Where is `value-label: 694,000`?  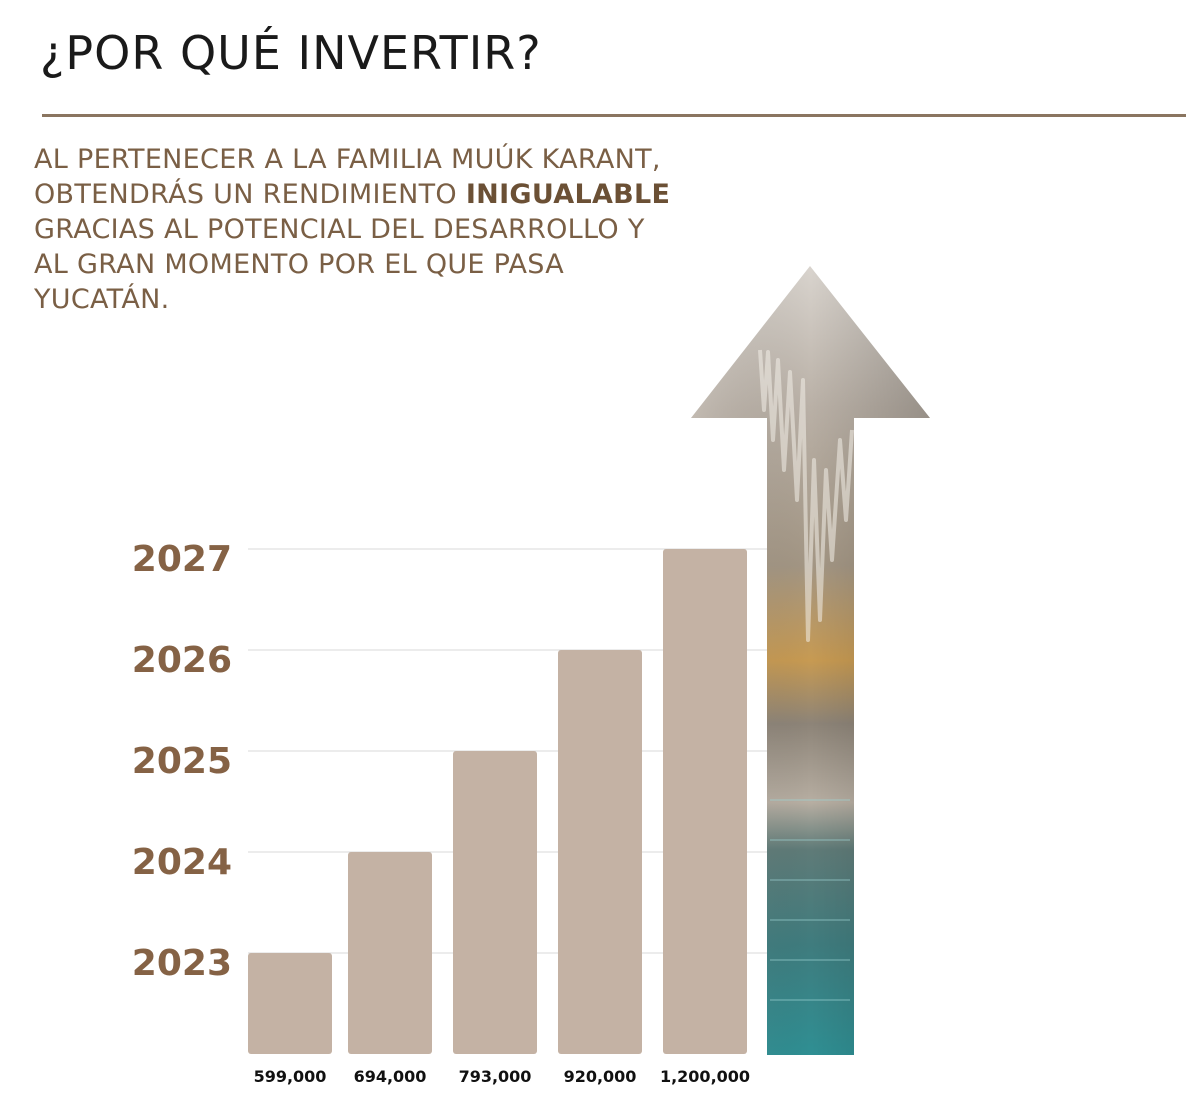 value-label: 694,000 is located at coordinates (390, 1076).